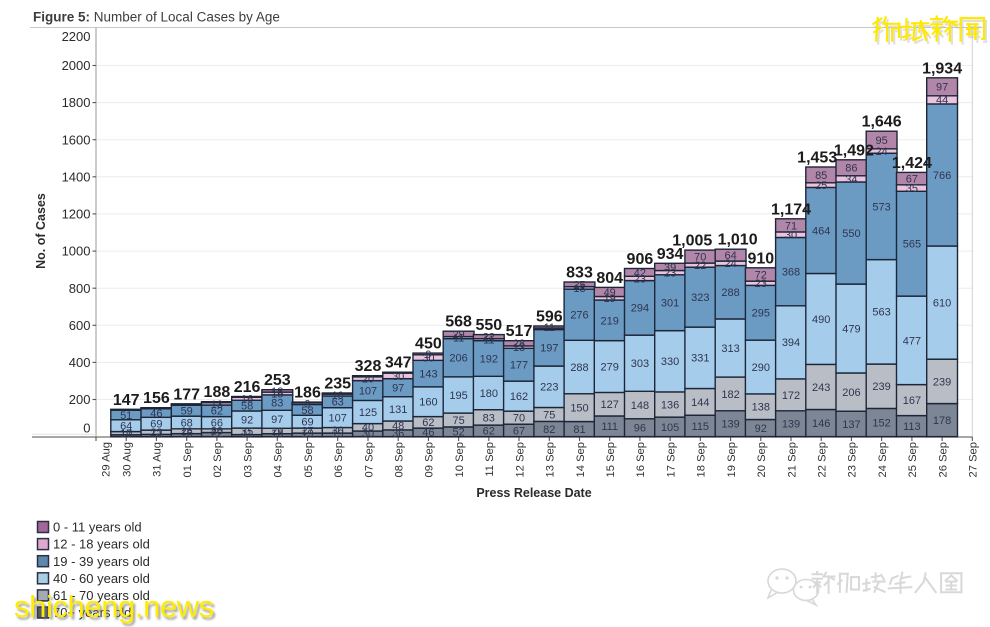  What do you see at coordinates (80, 288) in the screenshot?
I see `svg-text: 800` at bounding box center [80, 288].